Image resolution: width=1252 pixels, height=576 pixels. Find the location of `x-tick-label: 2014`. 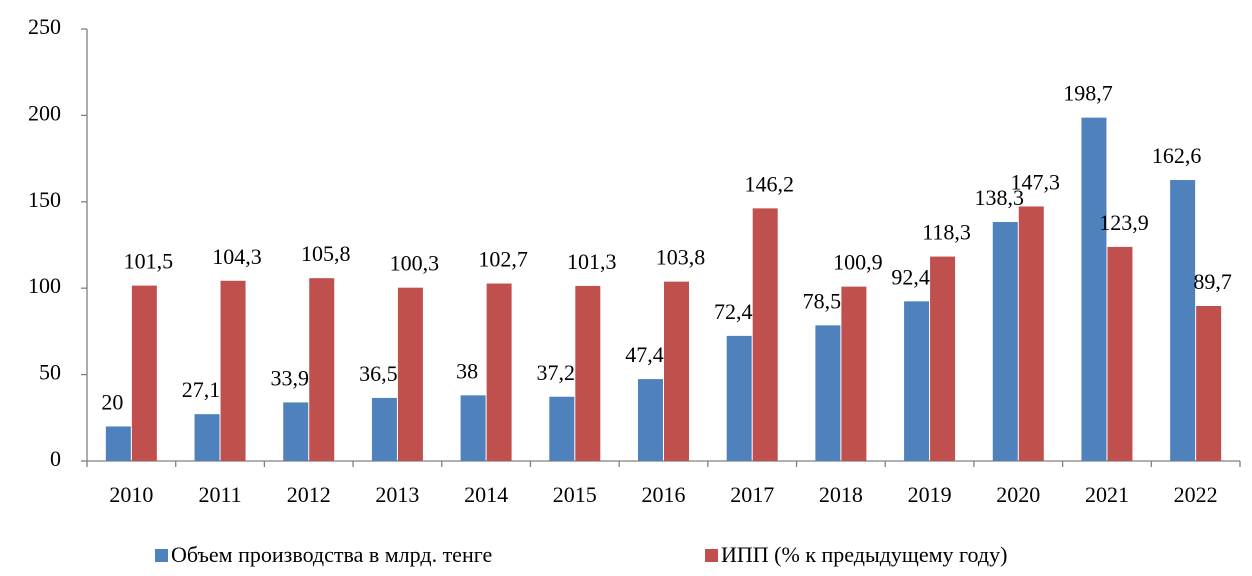

x-tick-label: 2014 is located at coordinates (486, 494).